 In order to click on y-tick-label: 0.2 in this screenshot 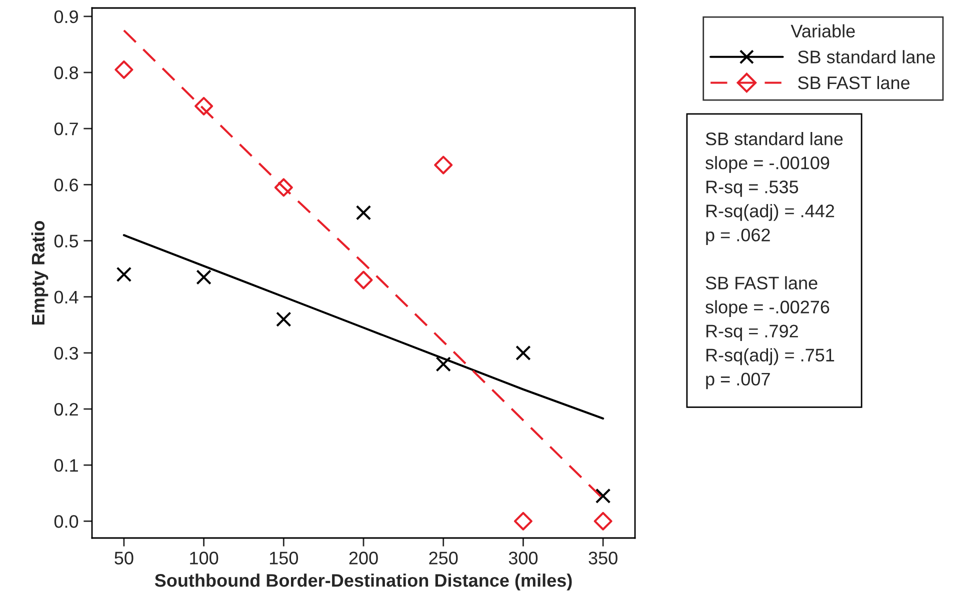, I will do `click(66, 409)`.